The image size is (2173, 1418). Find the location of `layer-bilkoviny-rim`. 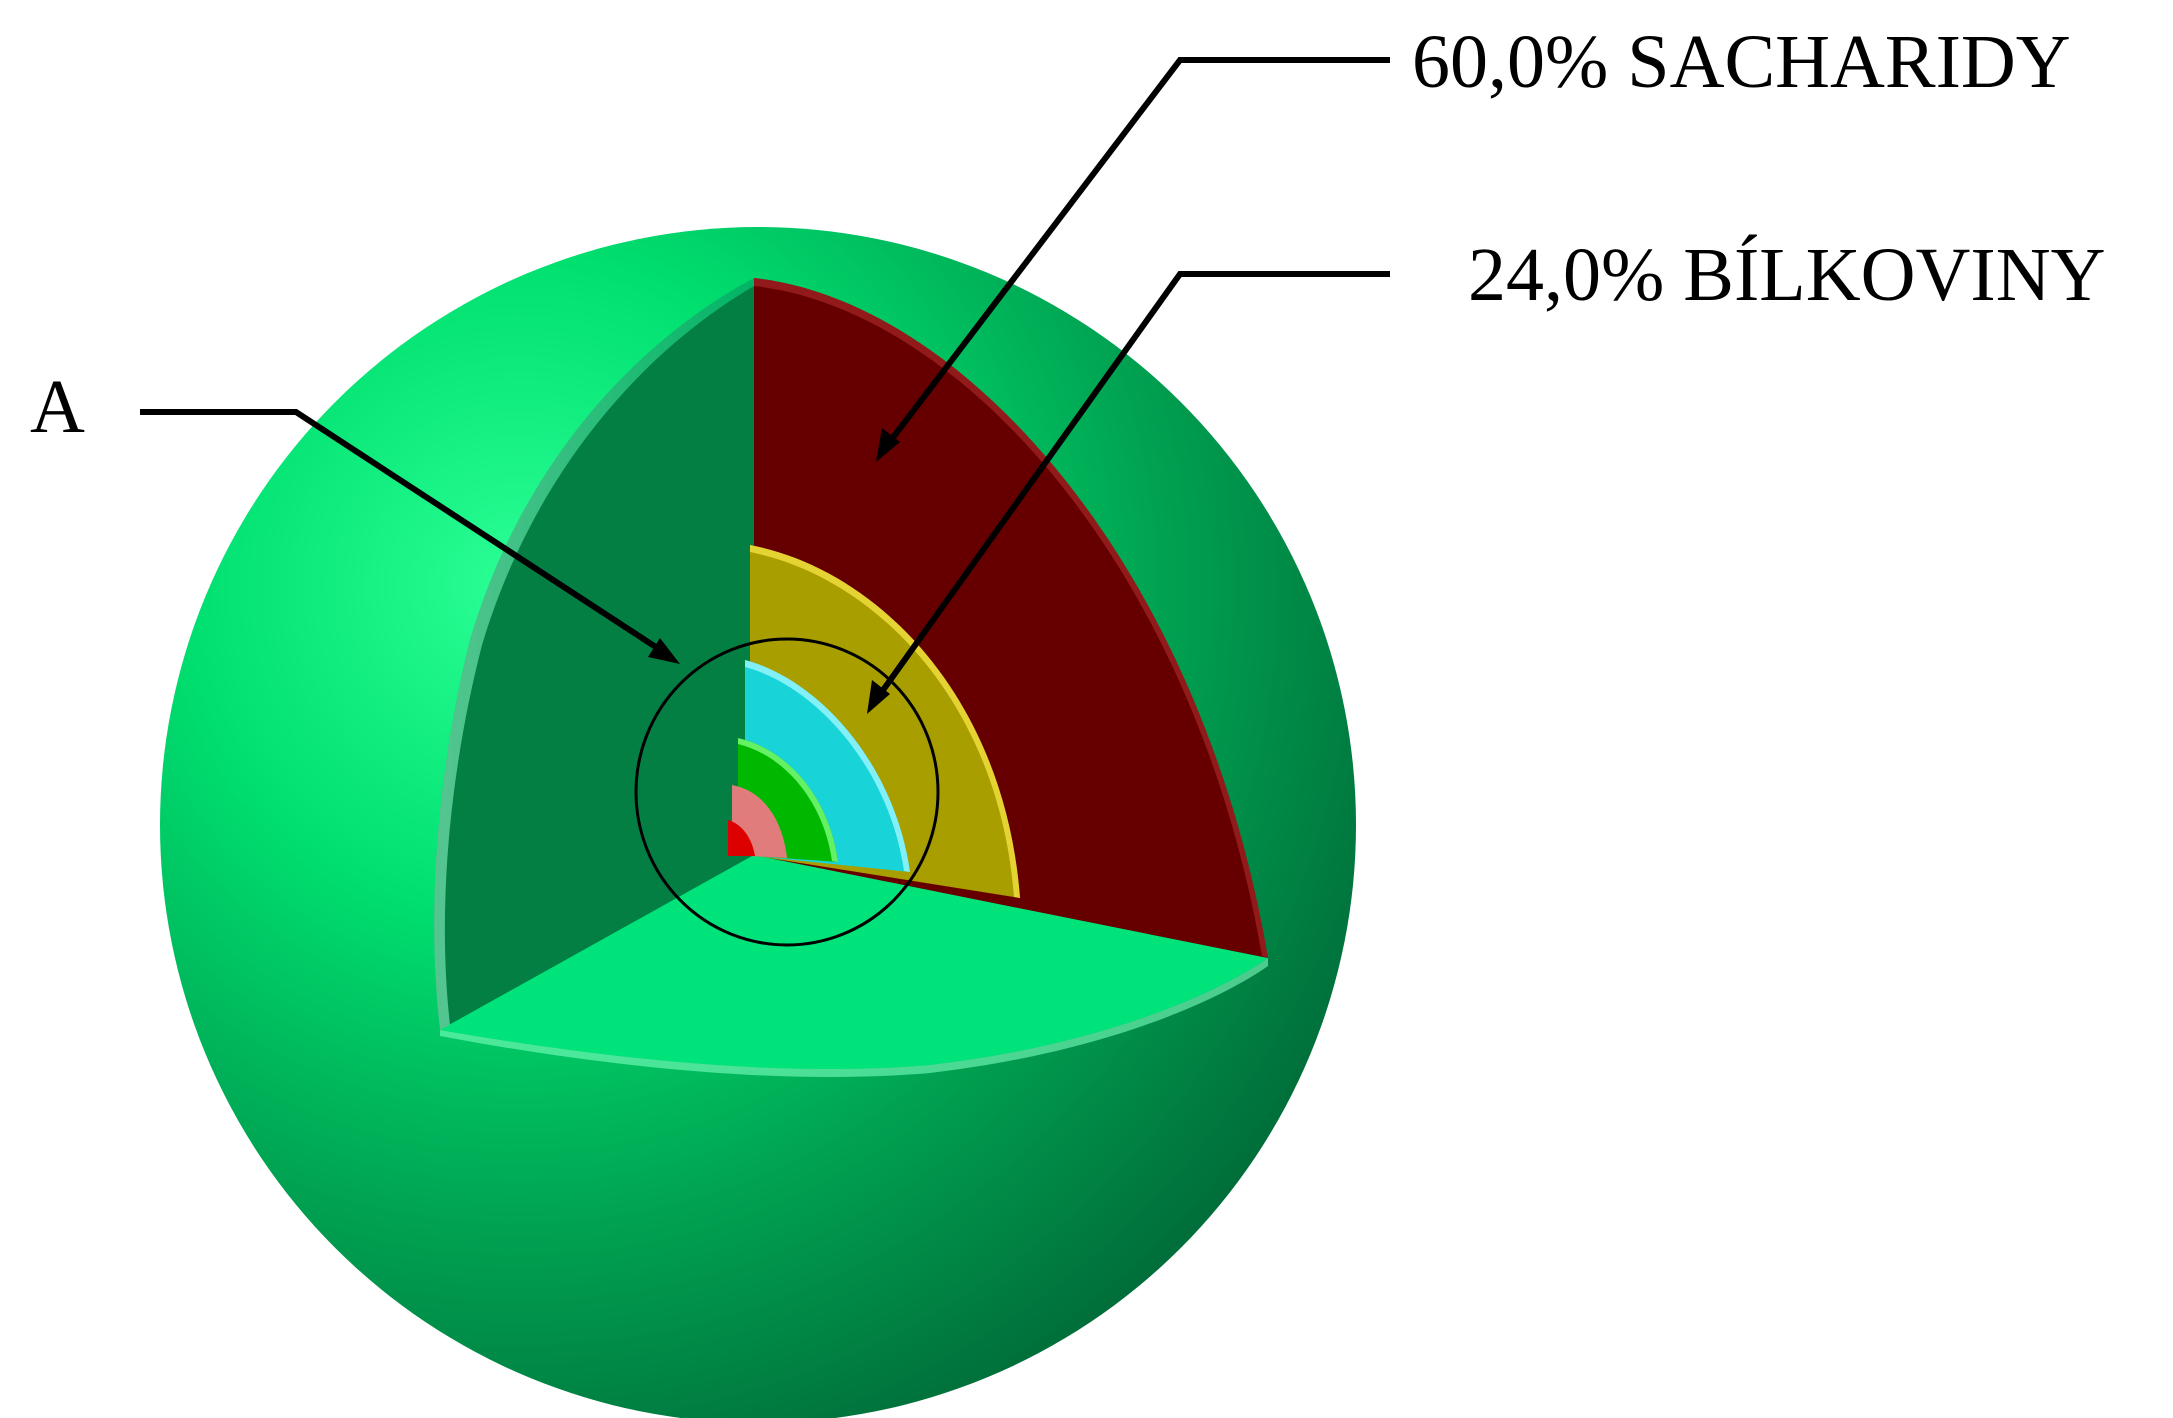

layer-bilkoviny-rim is located at coordinates (885, 721).